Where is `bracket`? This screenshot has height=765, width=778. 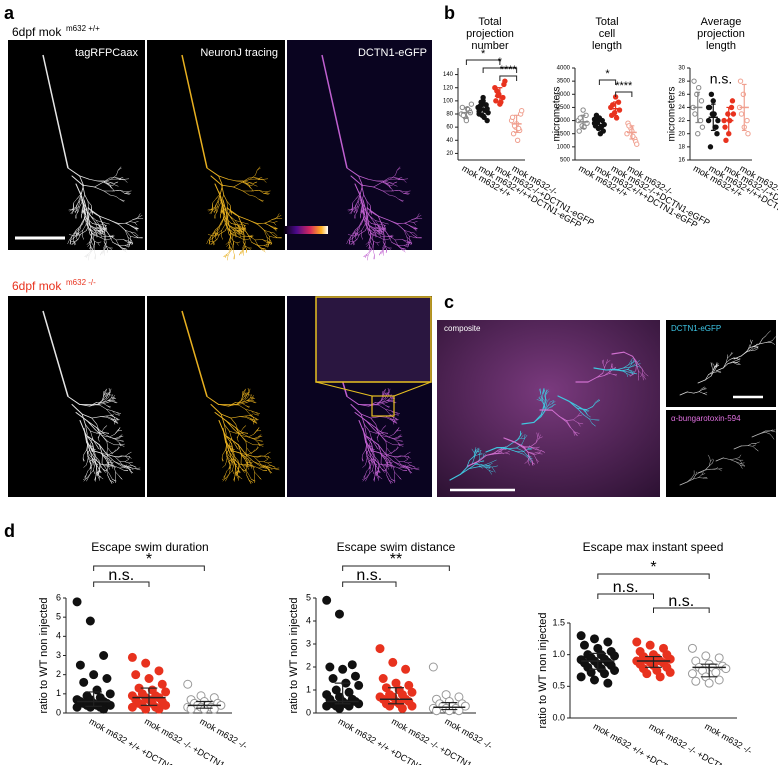
bracket is located at coordinates (369, 584).